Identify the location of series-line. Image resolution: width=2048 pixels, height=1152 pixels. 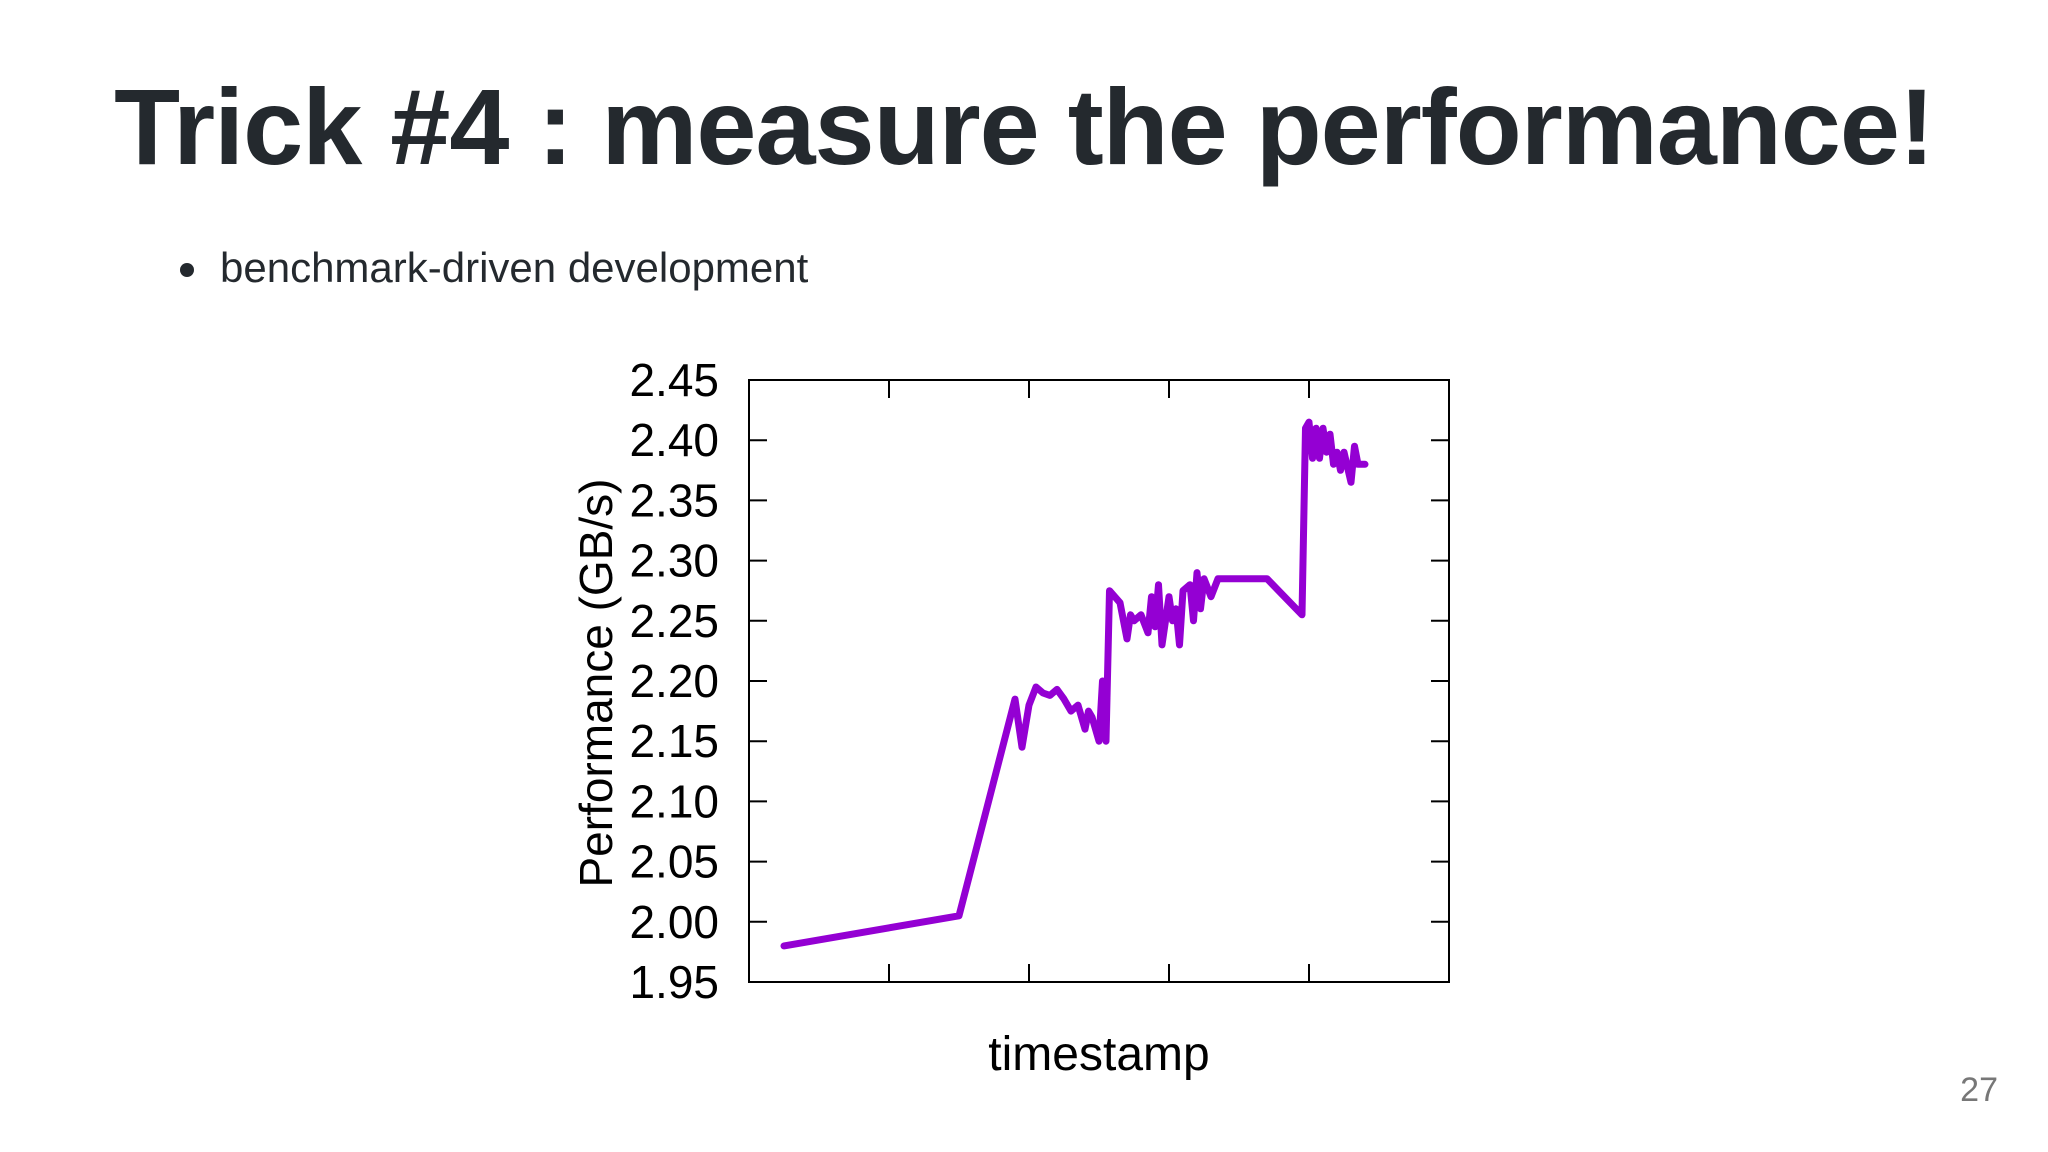
(1074, 684).